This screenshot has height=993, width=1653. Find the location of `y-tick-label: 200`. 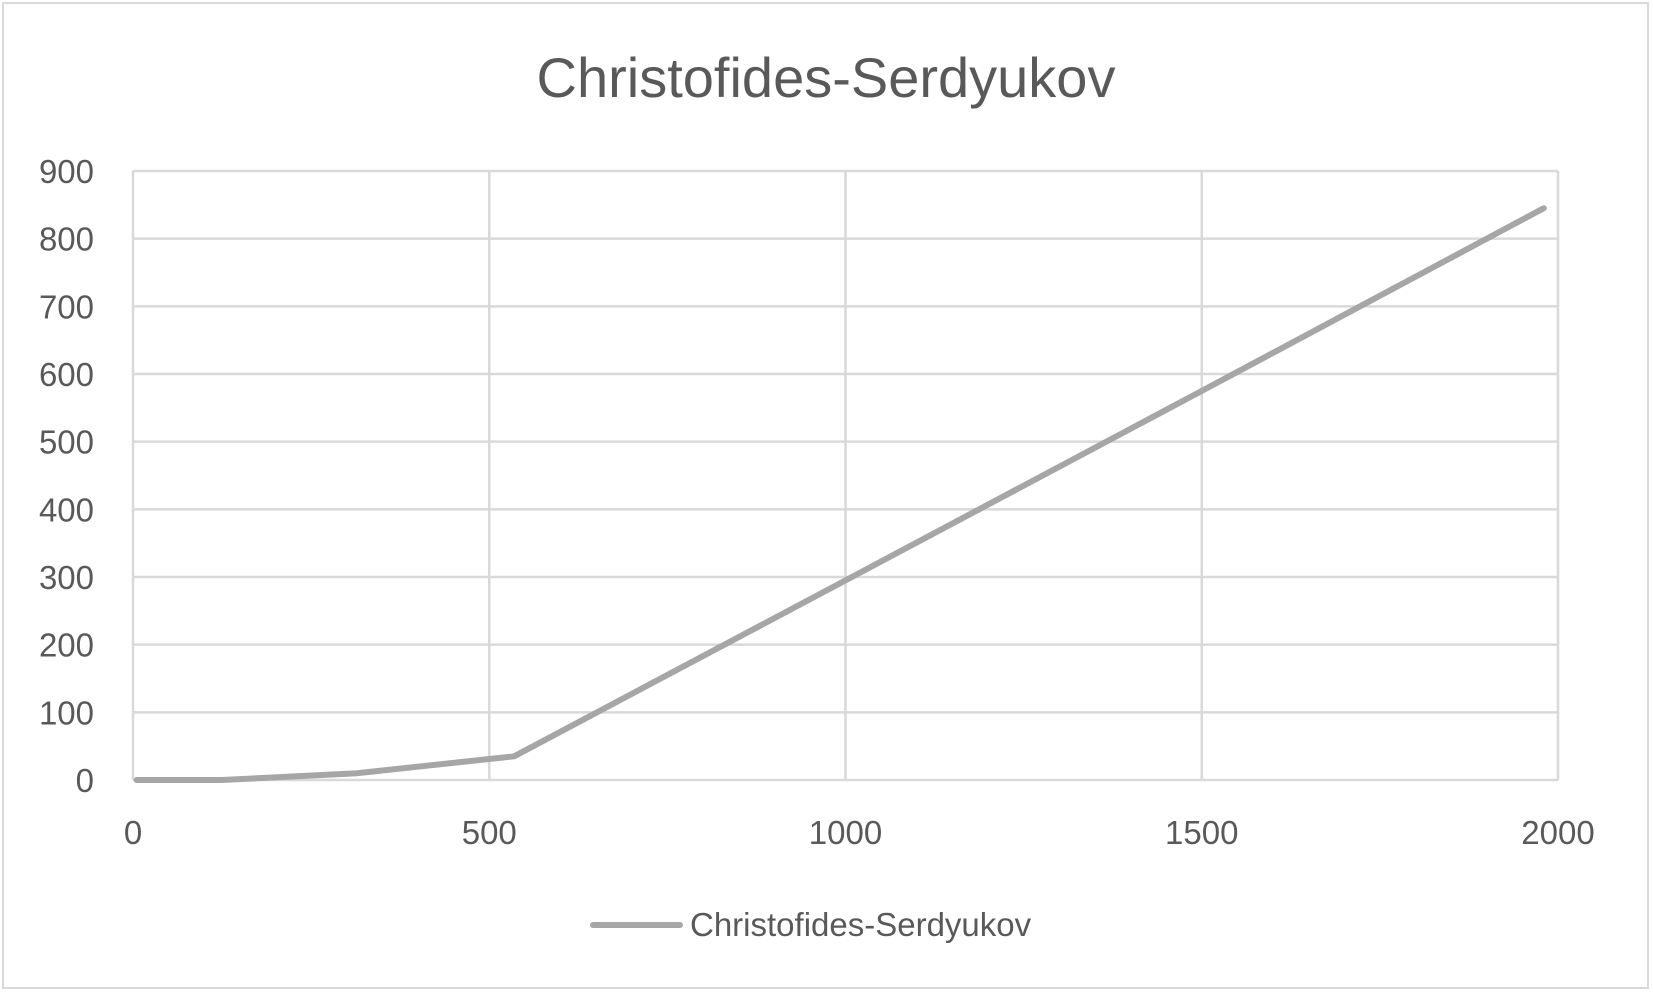

y-tick-label: 200 is located at coordinates (66, 645).